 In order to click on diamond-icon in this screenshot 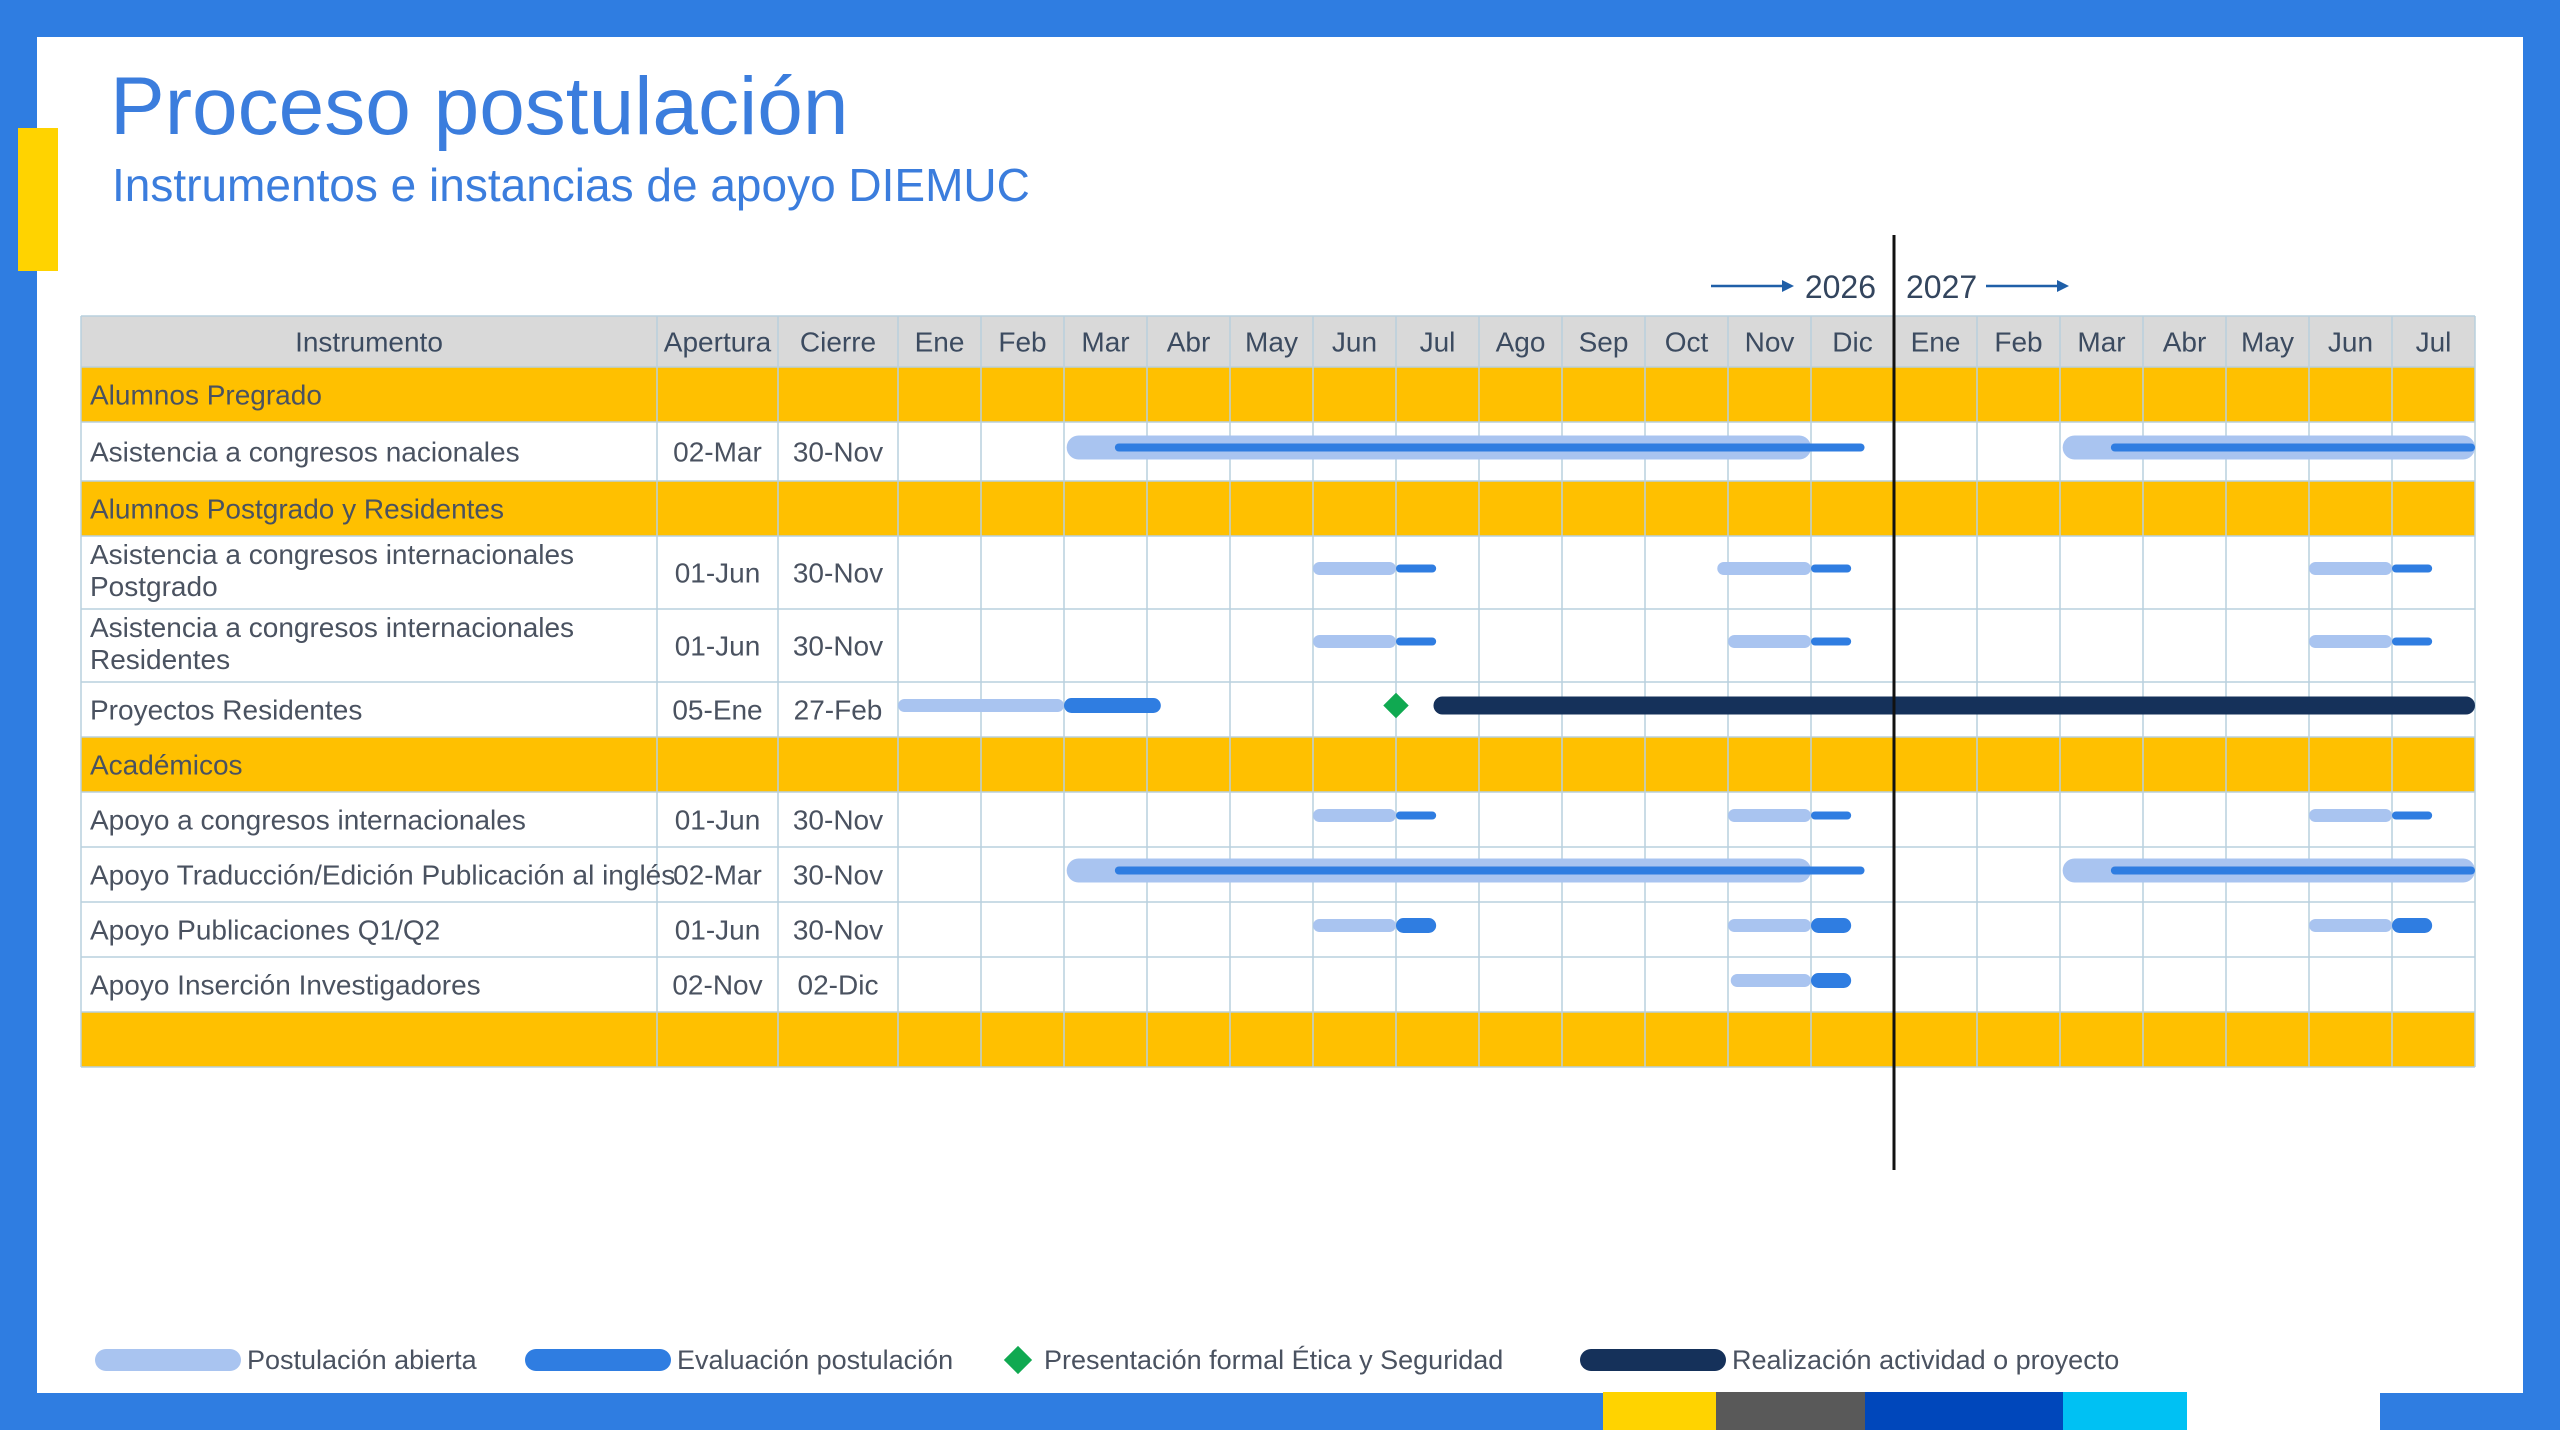, I will do `click(1018, 1360)`.